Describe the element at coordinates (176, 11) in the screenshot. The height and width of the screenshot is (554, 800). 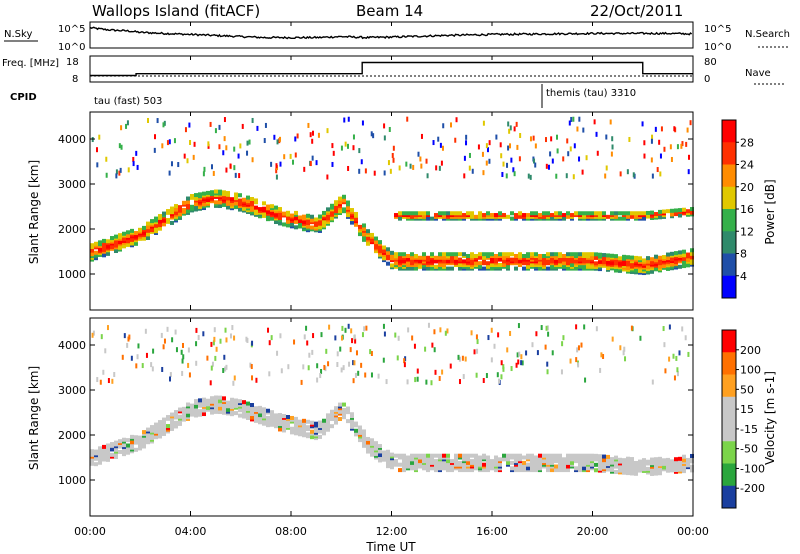
I see `station-title: Wallops Island (fitACF)` at that location.